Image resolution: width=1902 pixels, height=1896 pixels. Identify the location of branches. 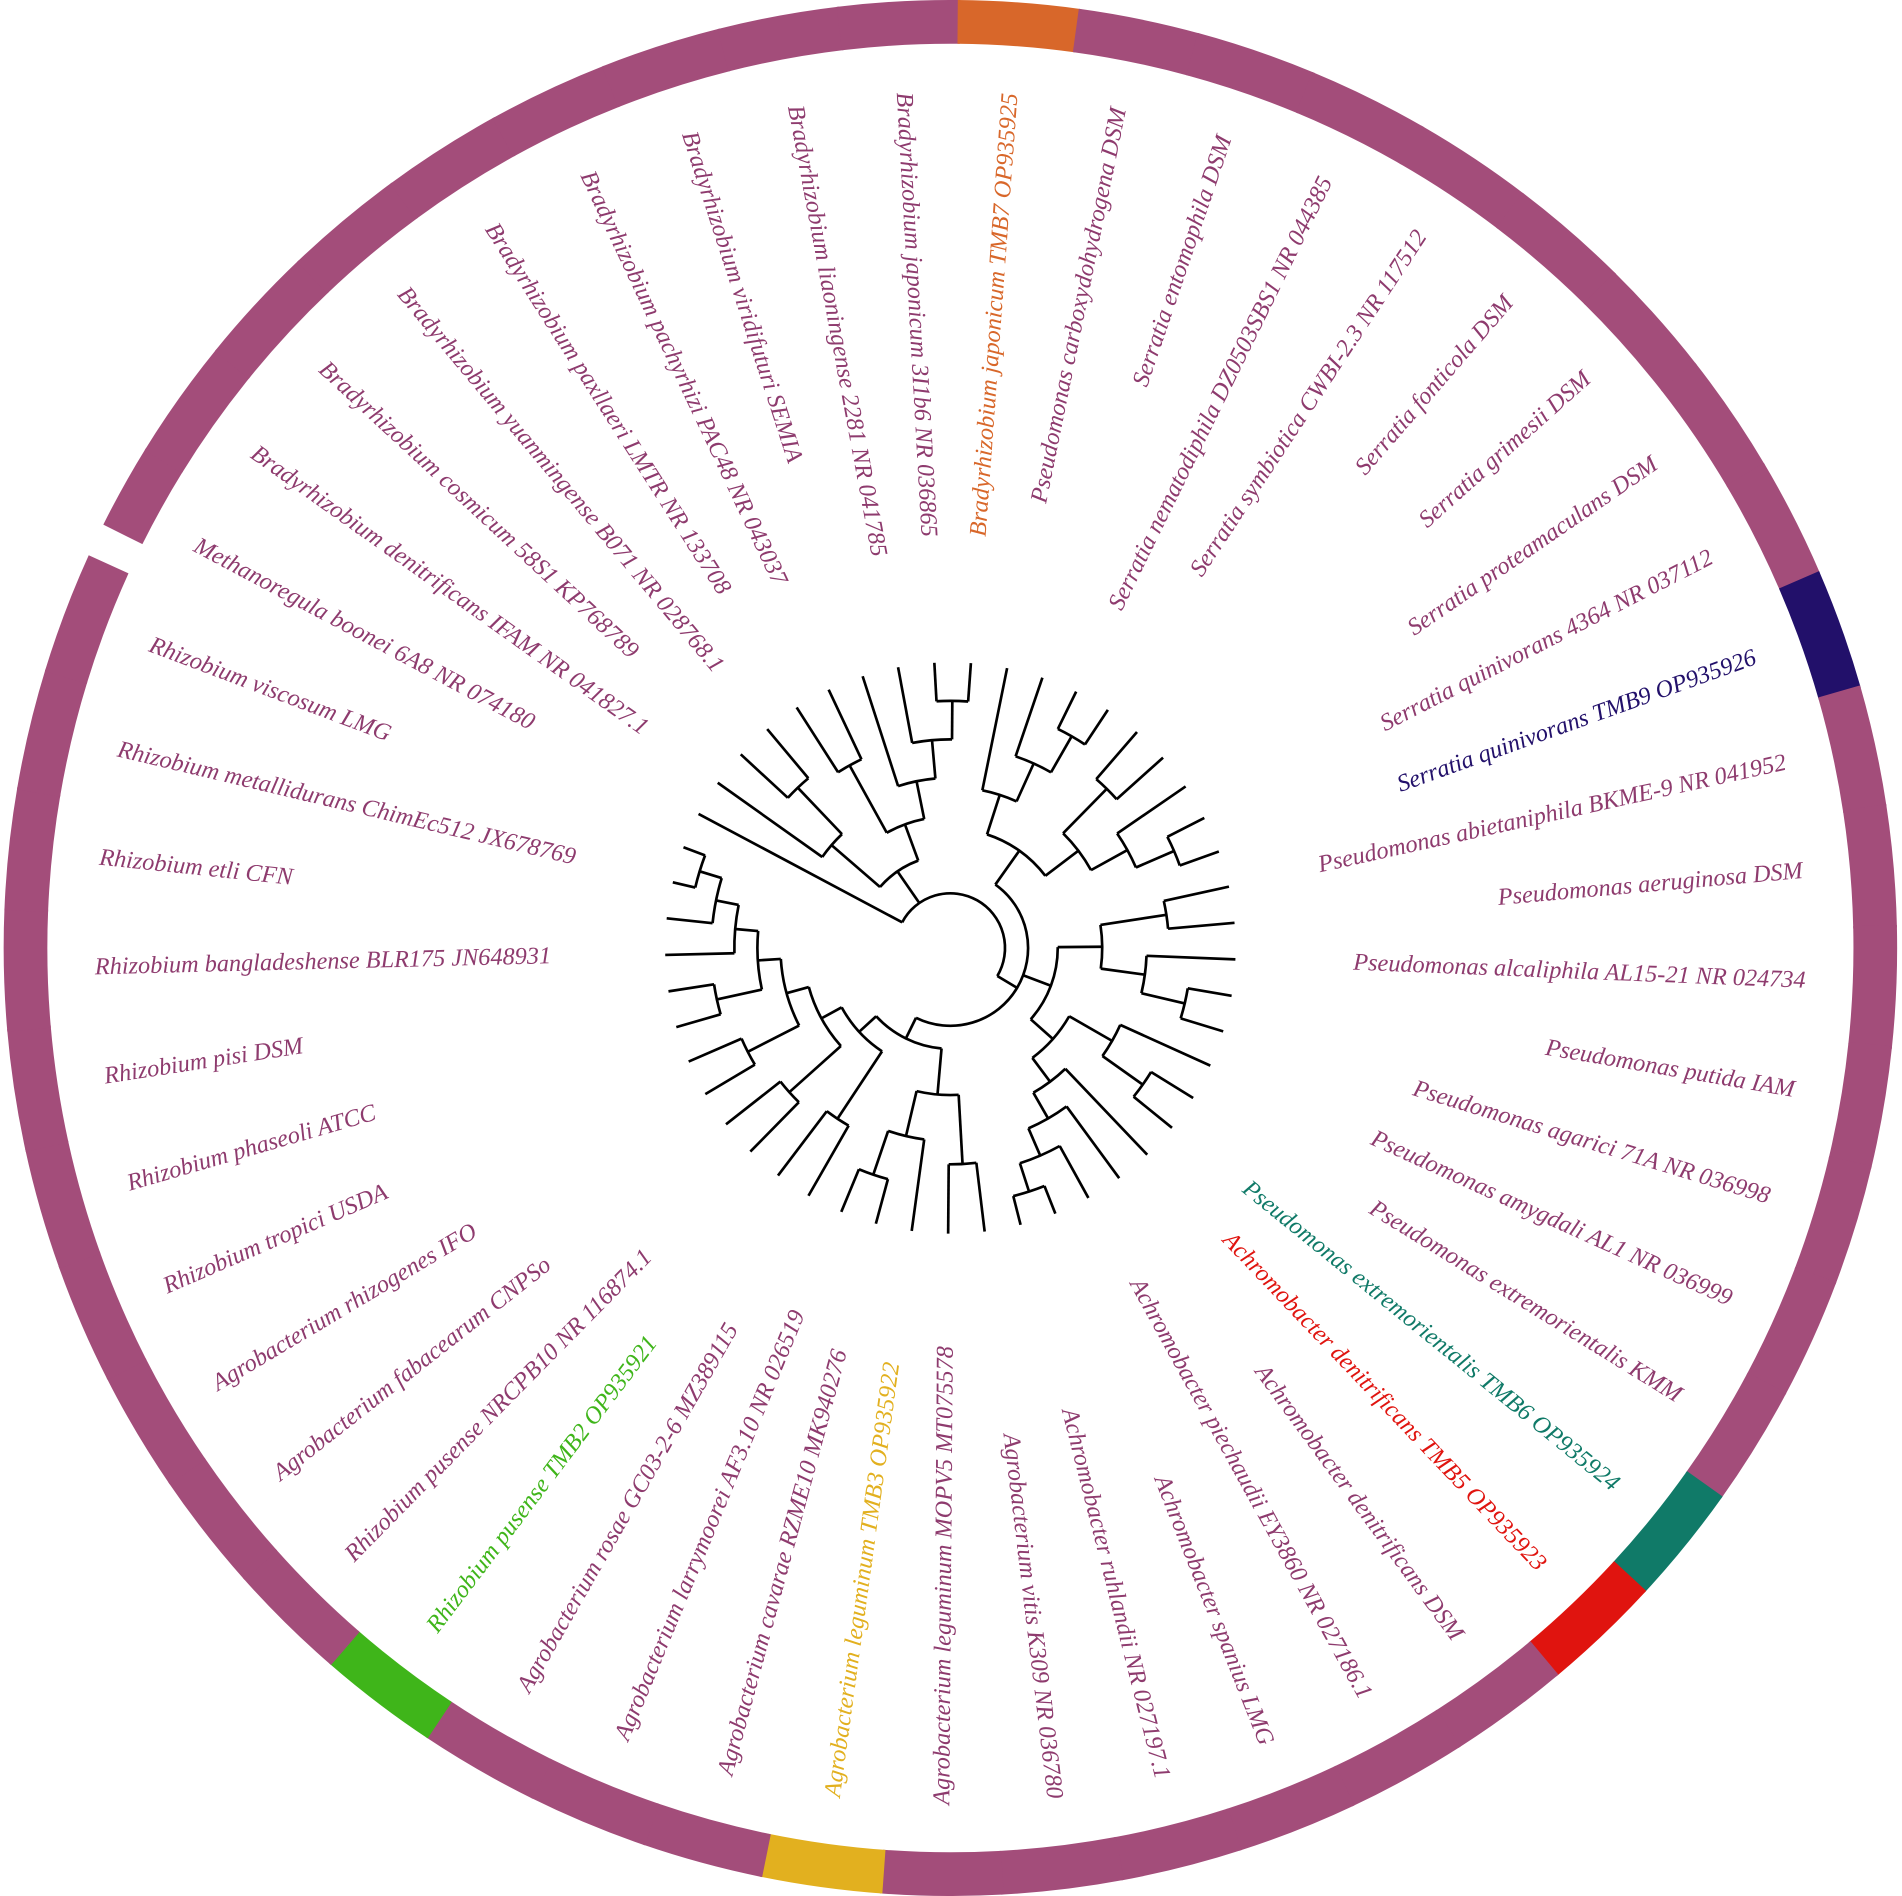
(950, 948).